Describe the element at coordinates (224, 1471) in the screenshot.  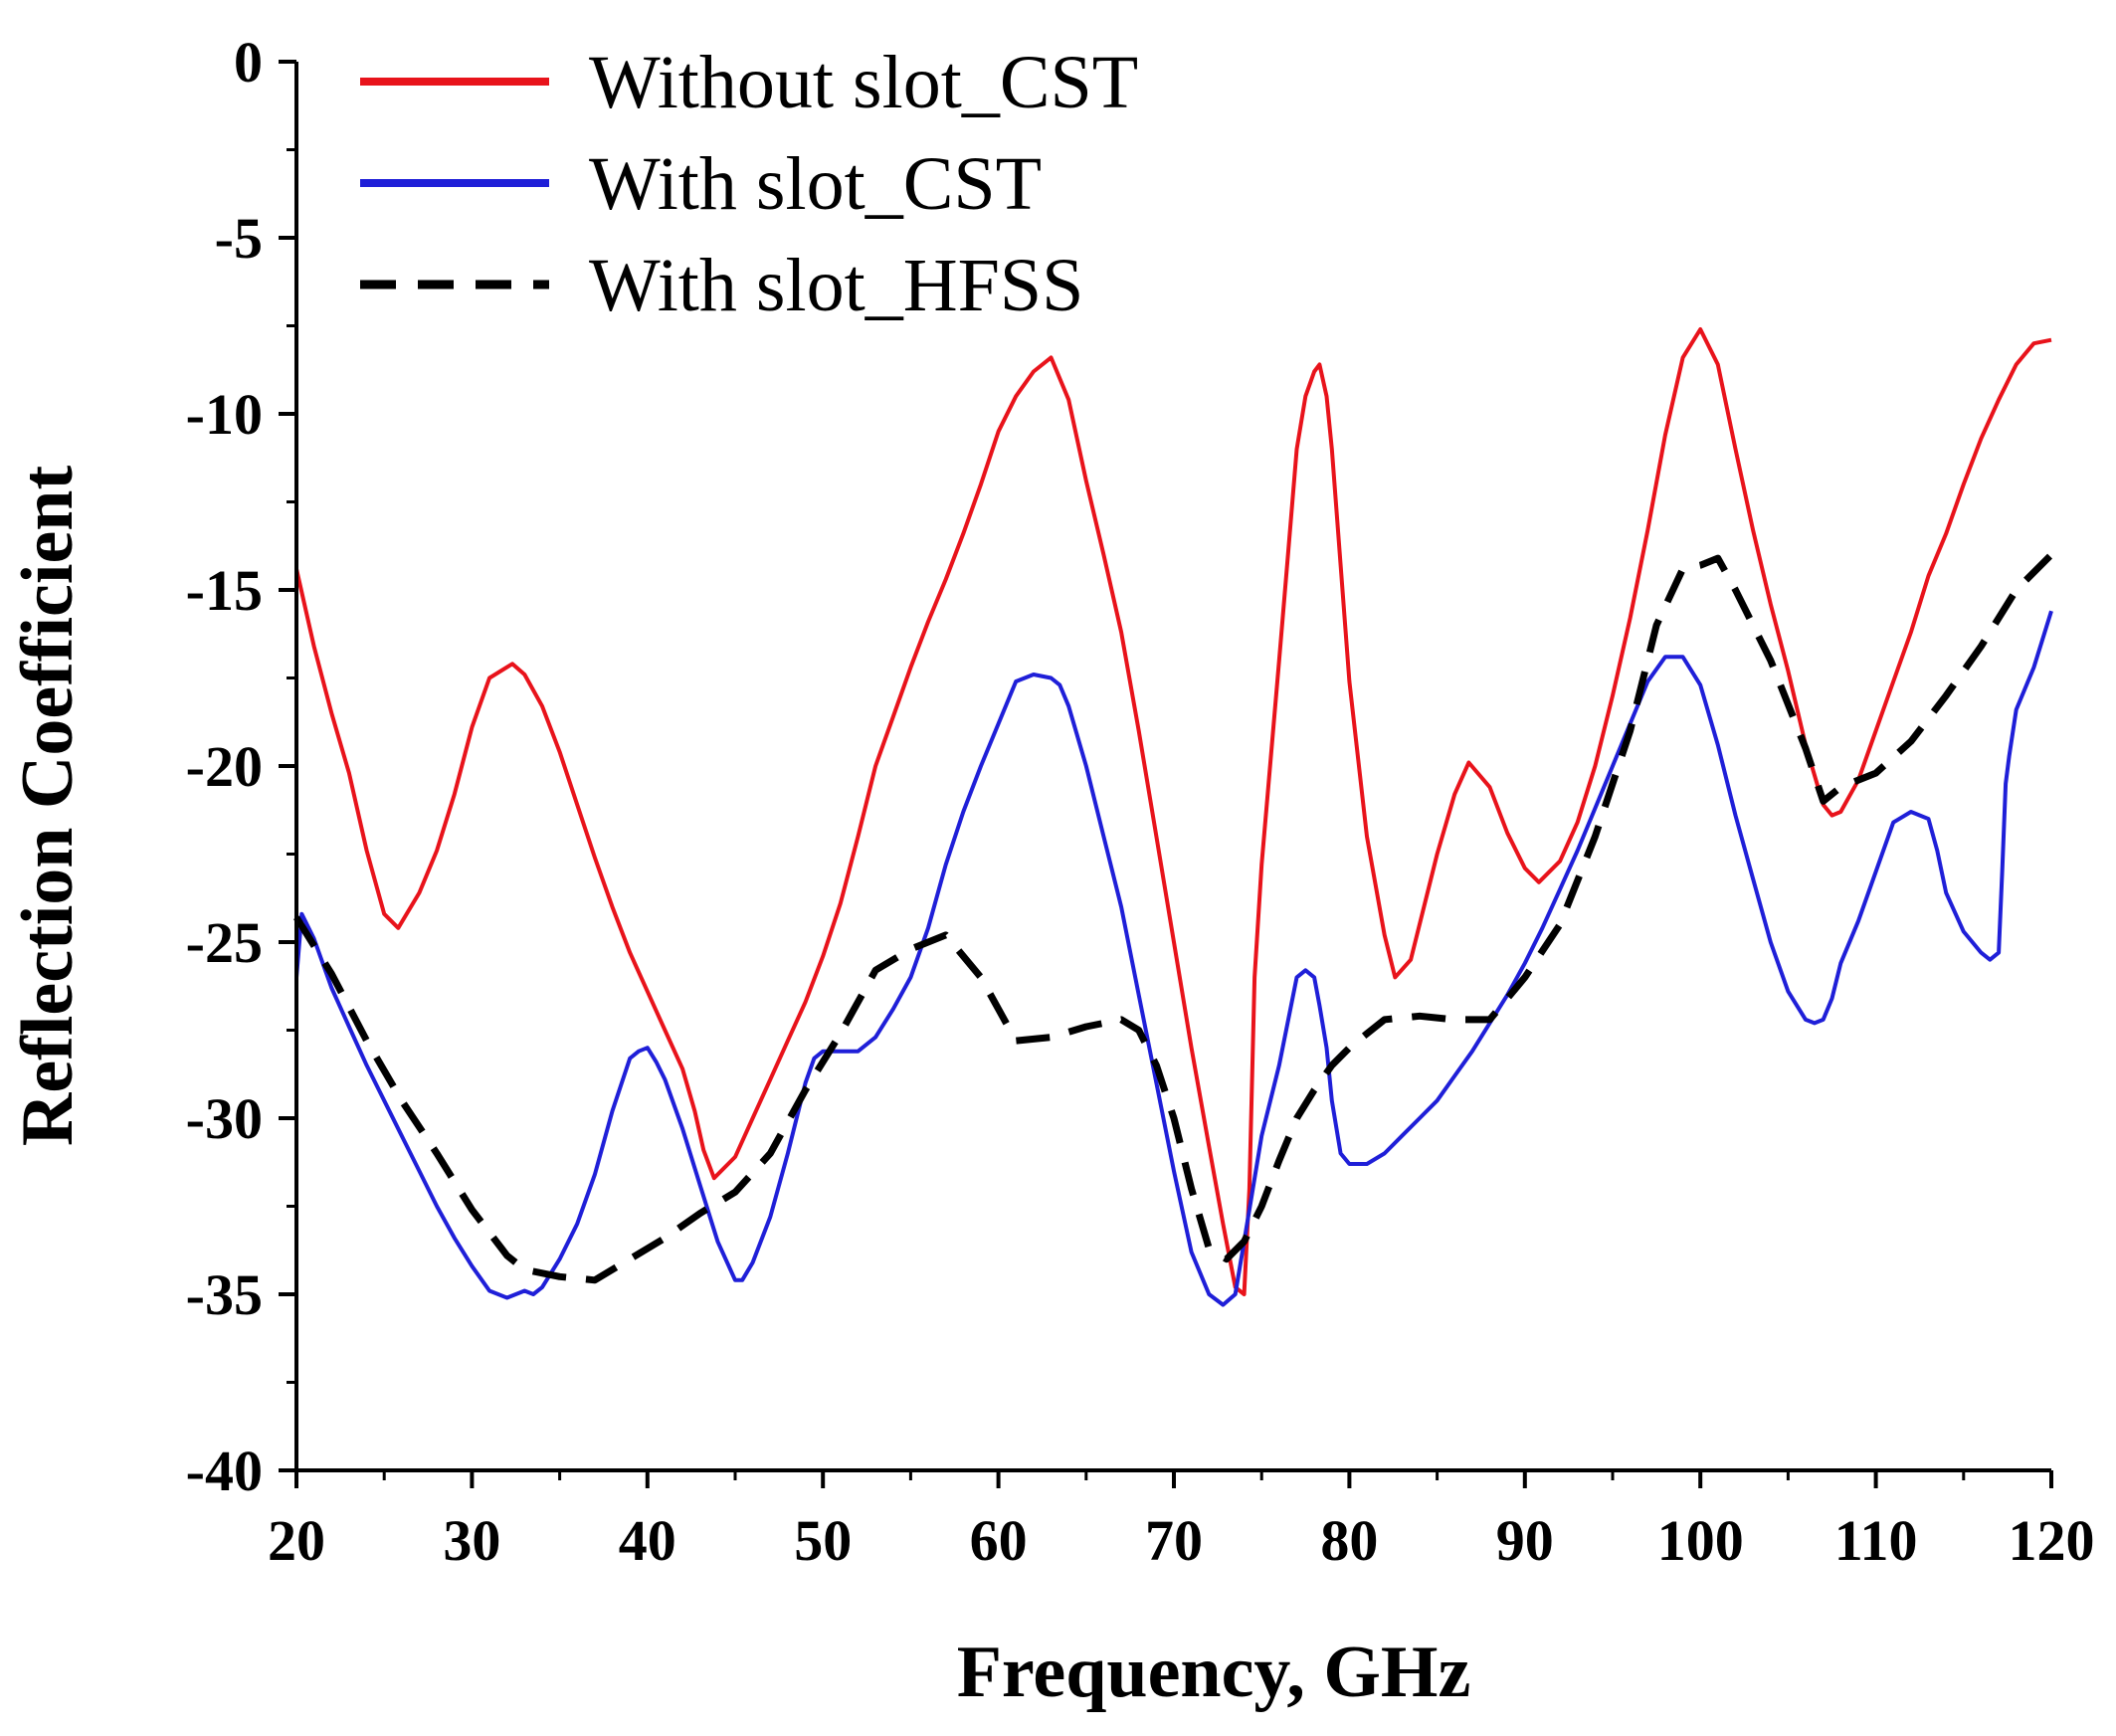
I see `y-tick-label: -40` at that location.